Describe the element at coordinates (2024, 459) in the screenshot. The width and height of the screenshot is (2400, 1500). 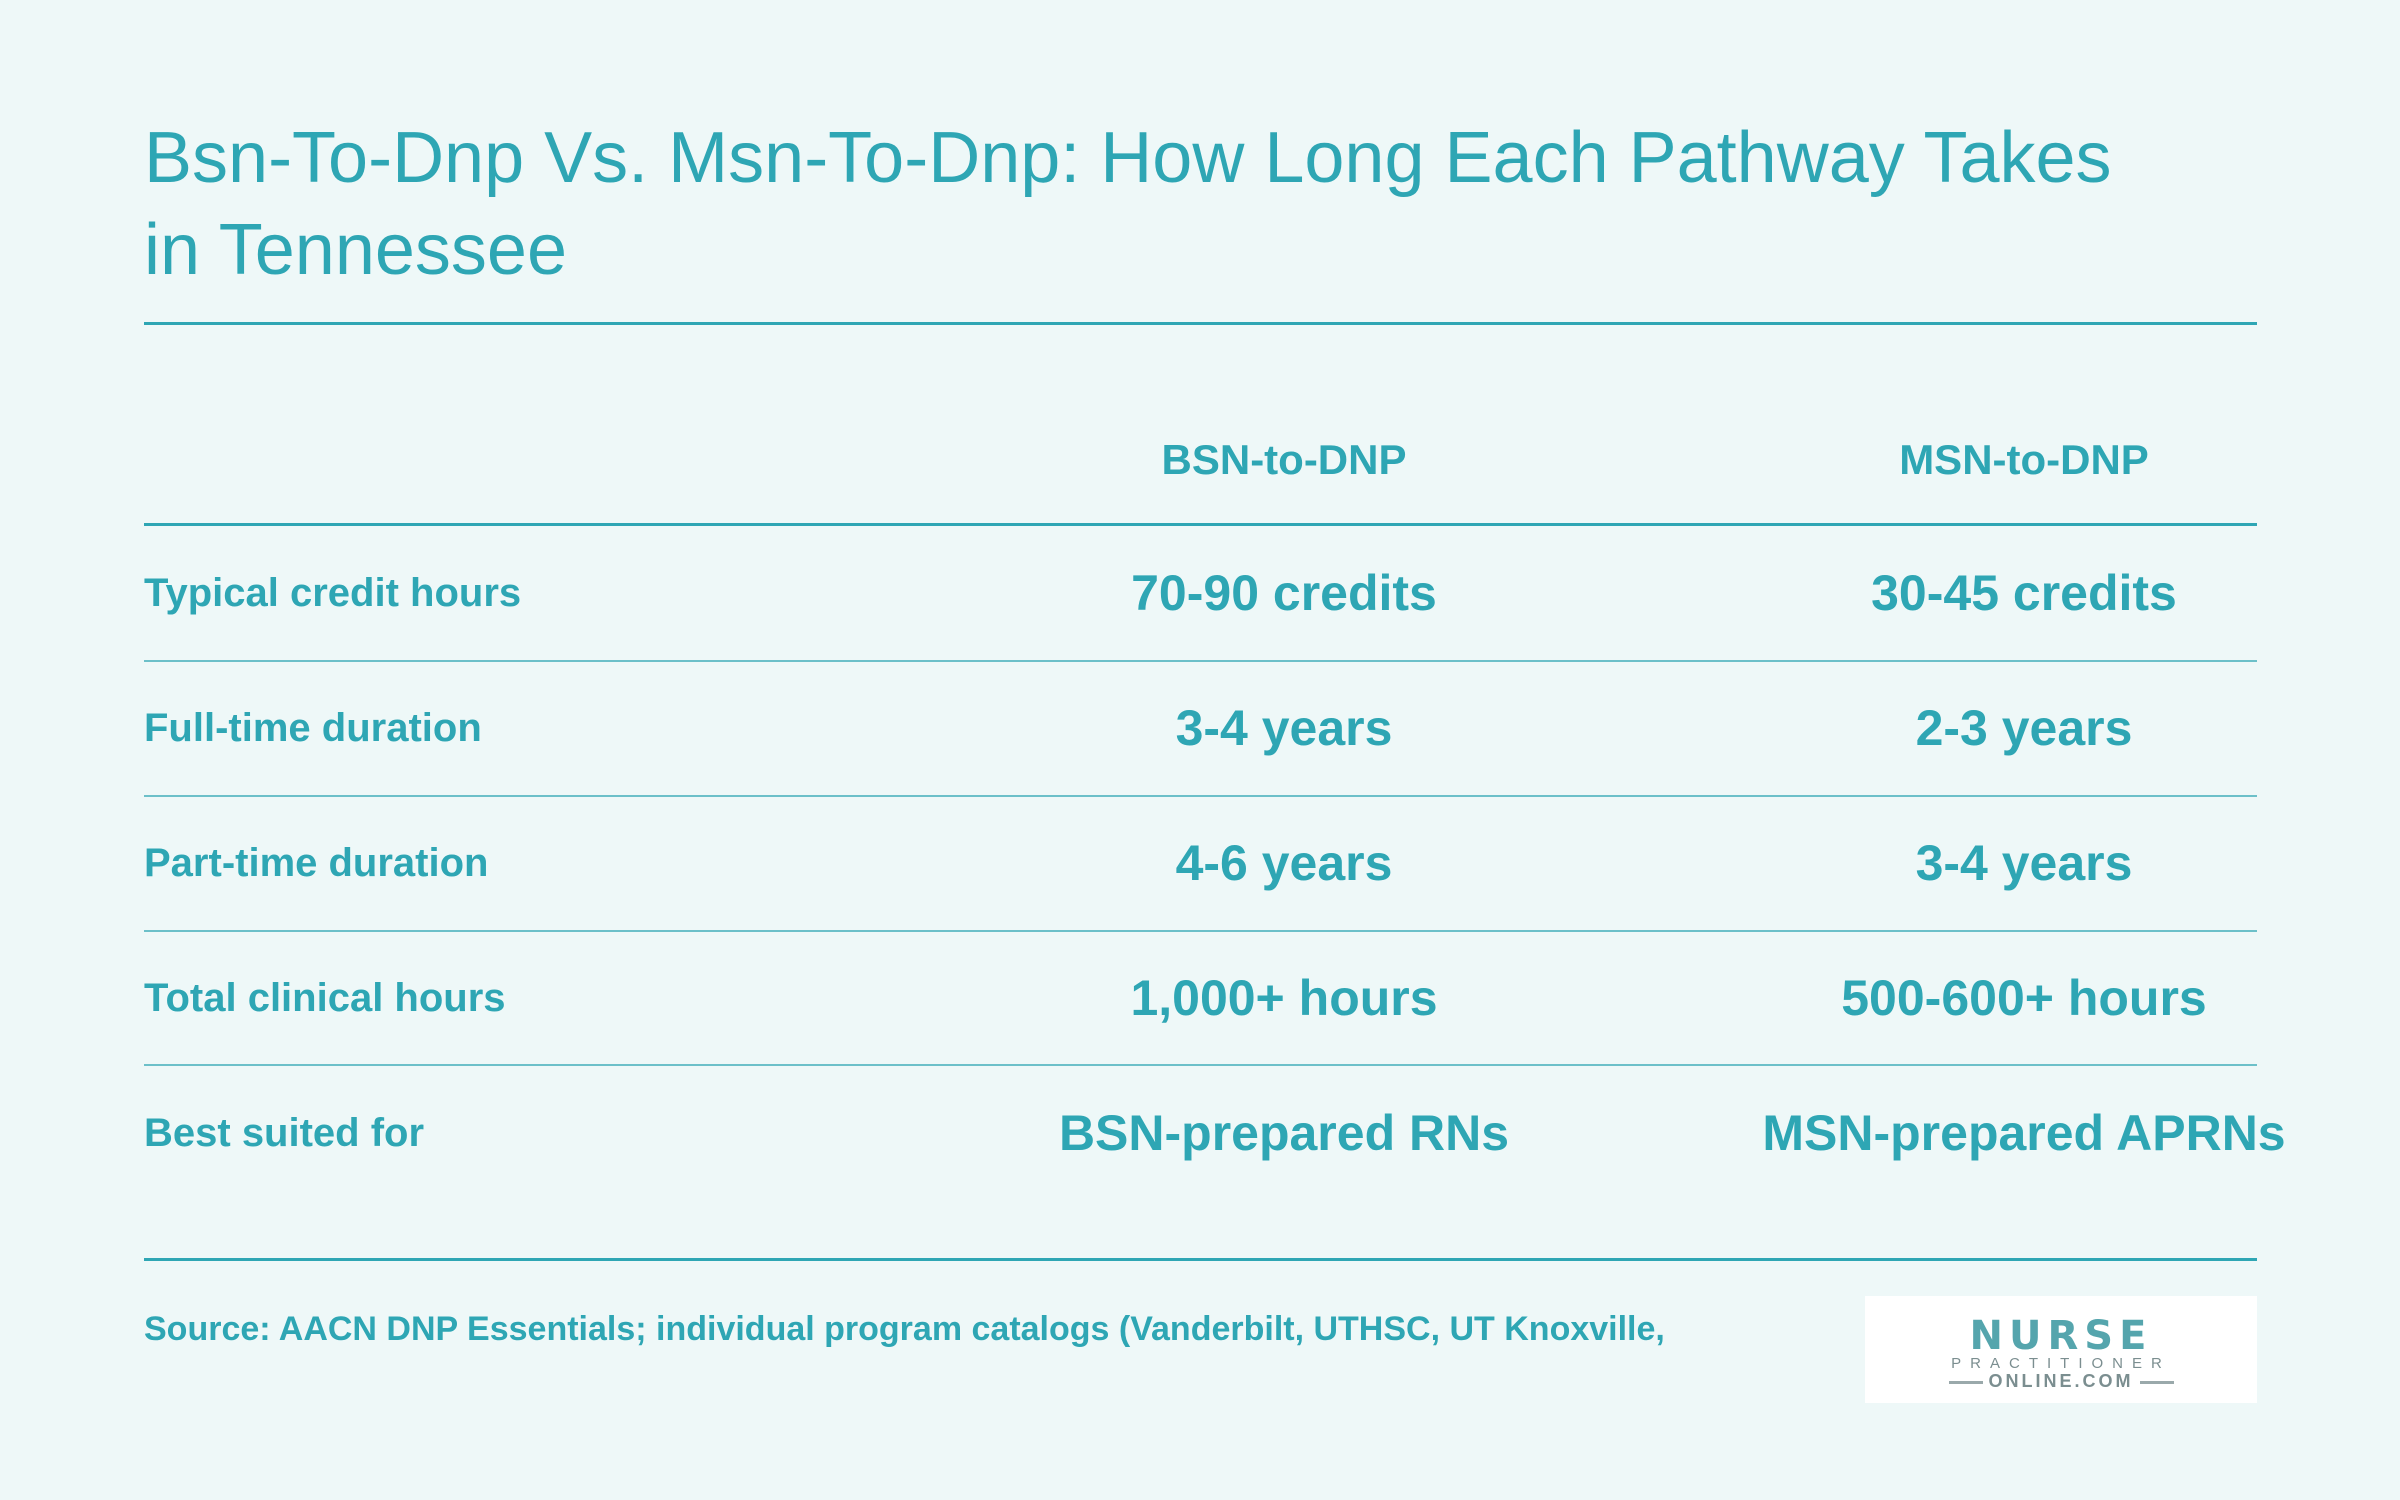
I see `column-header-msn-to-dnp: MSN-to-DNP` at that location.